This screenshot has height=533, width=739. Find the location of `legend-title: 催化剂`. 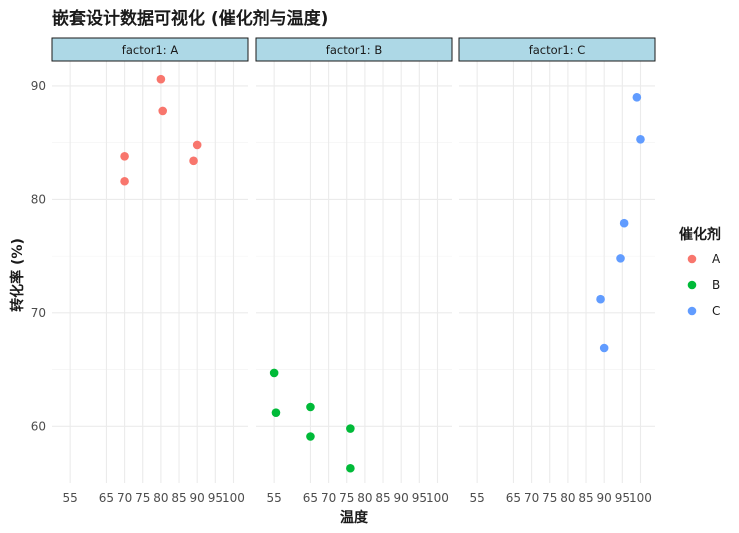

legend-title: 催化剂 is located at coordinates (700, 234).